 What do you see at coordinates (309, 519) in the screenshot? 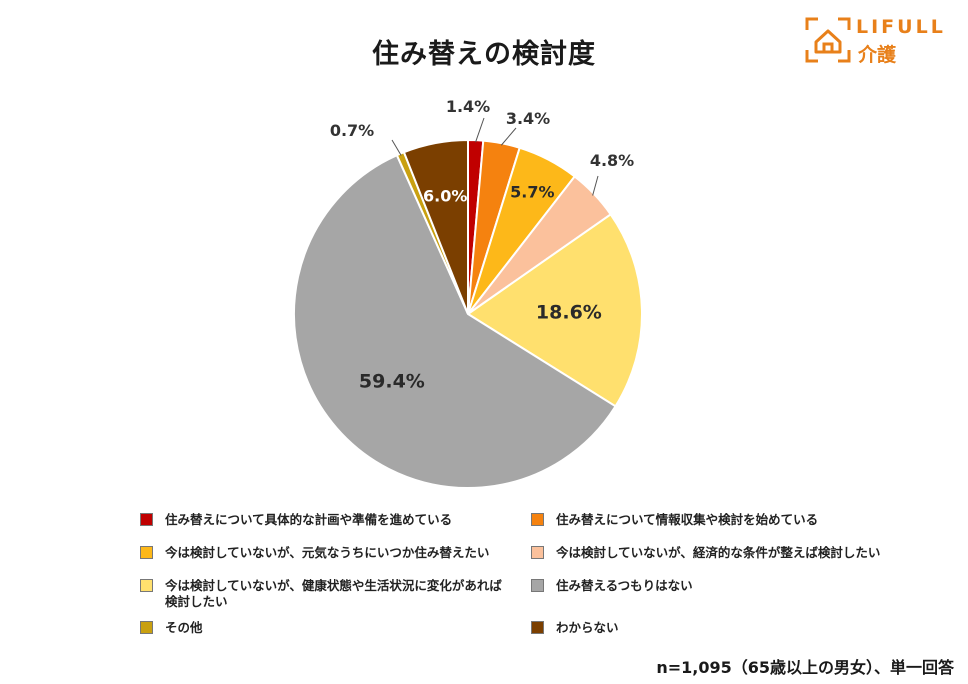
I see `legend-label: 住み替えについて具体的な計画や準備を進めている` at bounding box center [309, 519].